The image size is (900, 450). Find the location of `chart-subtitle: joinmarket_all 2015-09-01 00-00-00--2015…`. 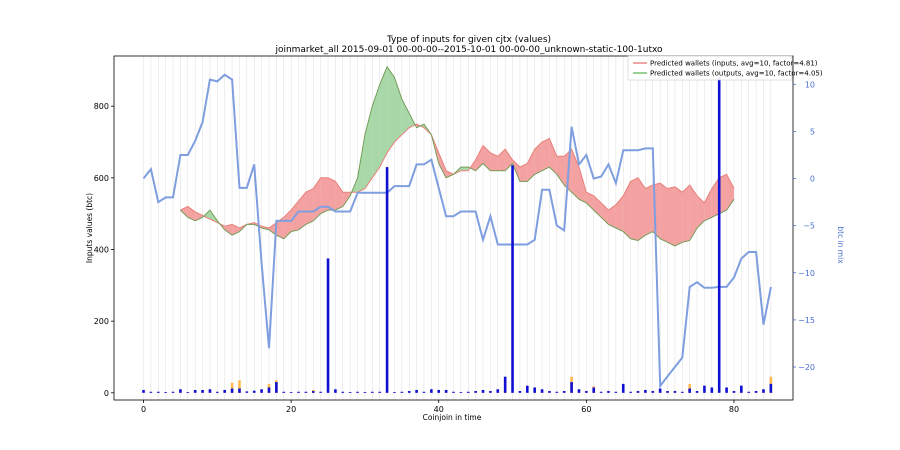

chart-subtitle: joinmarket_all 2015-09-01 00-00-00--2015… is located at coordinates (468, 50).